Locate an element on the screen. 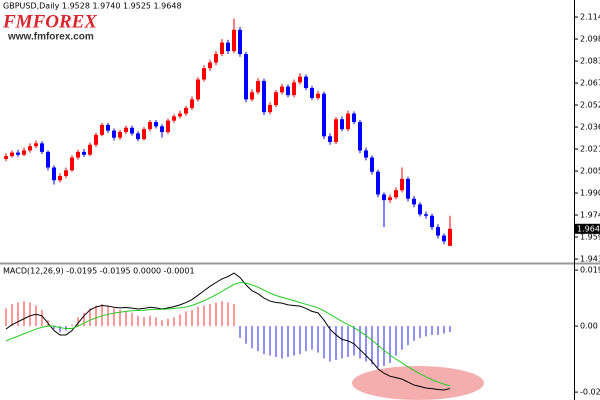  logo-url: www.fmforex.com is located at coordinates (50, 37).